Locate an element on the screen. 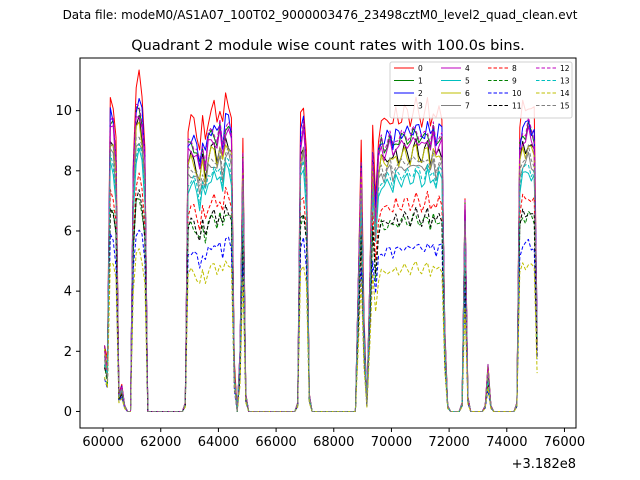  y-tick-label: 0 is located at coordinates (68, 412).